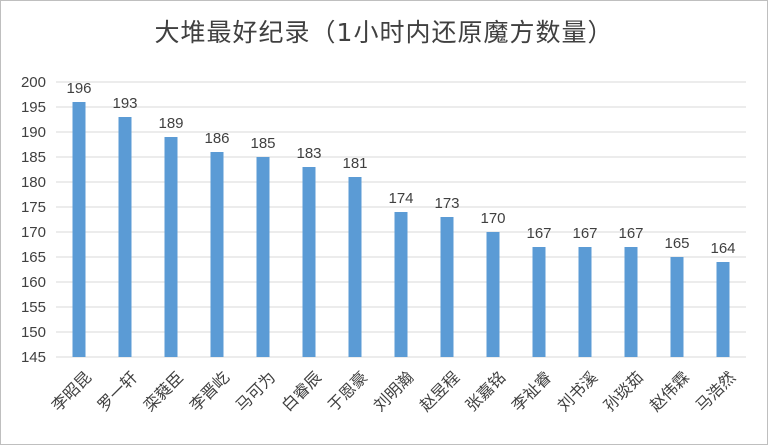  What do you see at coordinates (33, 232) in the screenshot?
I see `y-tick-label: 170` at bounding box center [33, 232].